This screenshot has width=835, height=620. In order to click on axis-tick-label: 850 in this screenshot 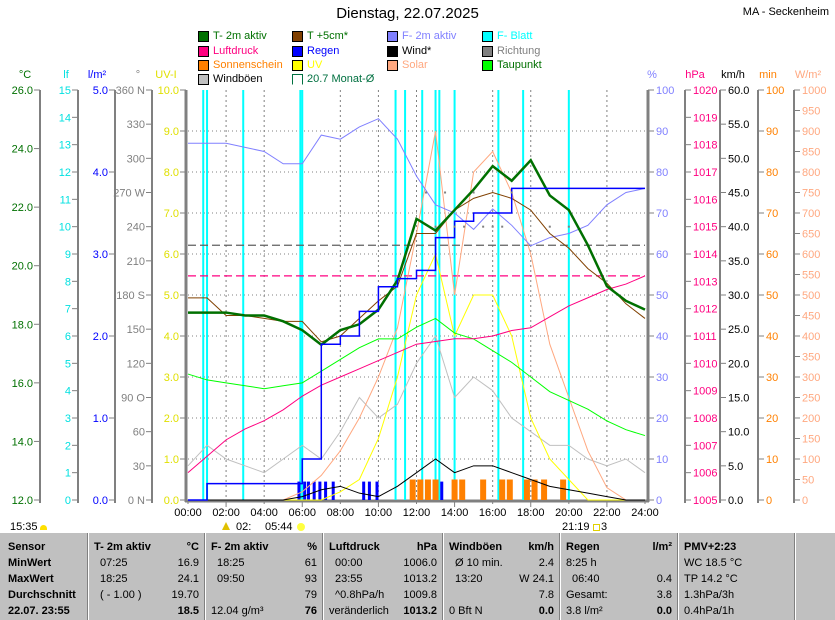, I will do `click(811, 153)`.